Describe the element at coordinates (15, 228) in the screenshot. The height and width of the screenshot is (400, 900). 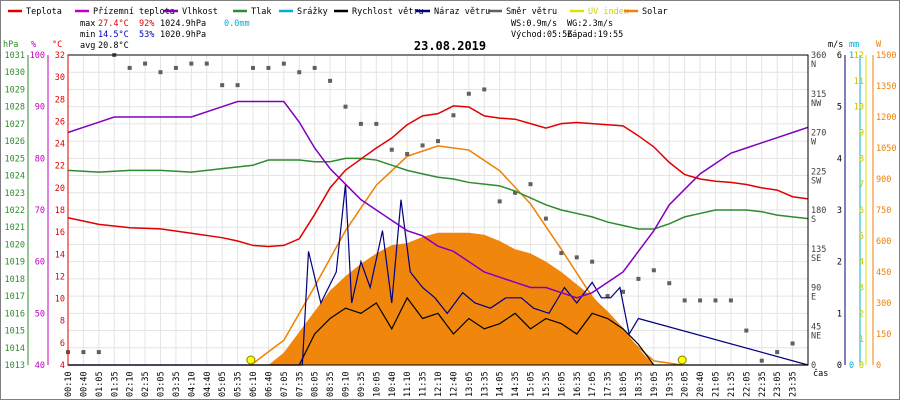
I see `hpa-tick-label: 1021` at that location.